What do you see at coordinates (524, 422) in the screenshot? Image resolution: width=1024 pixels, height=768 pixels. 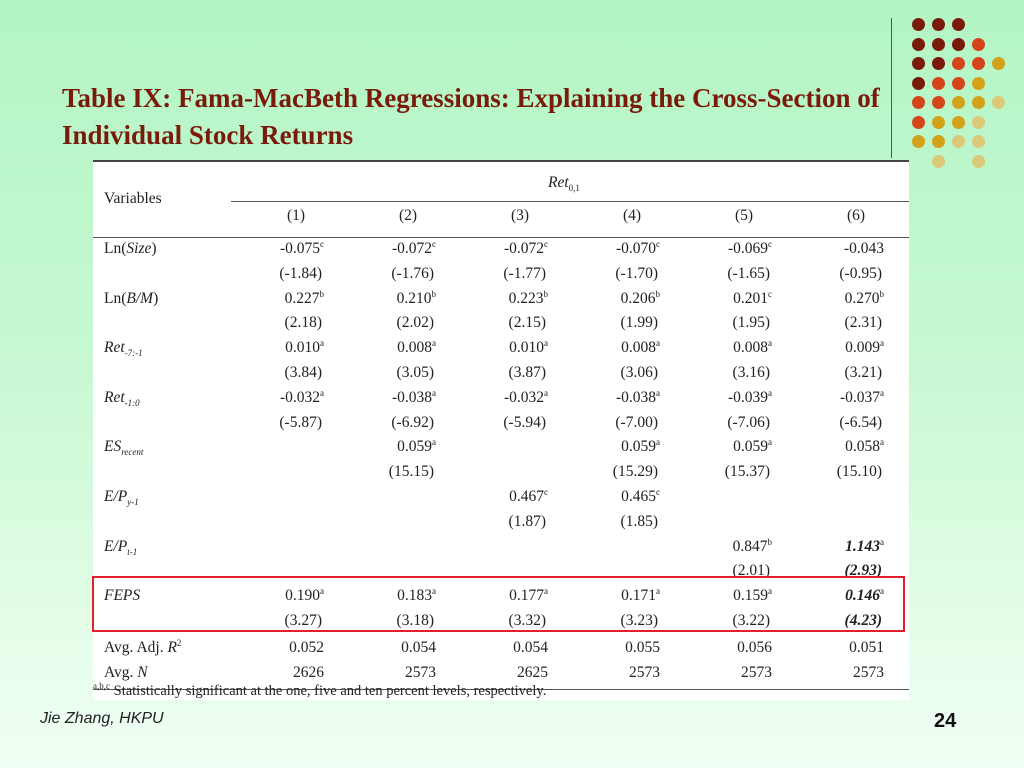 I see `t-statistic: (-5.94)` at bounding box center [524, 422].